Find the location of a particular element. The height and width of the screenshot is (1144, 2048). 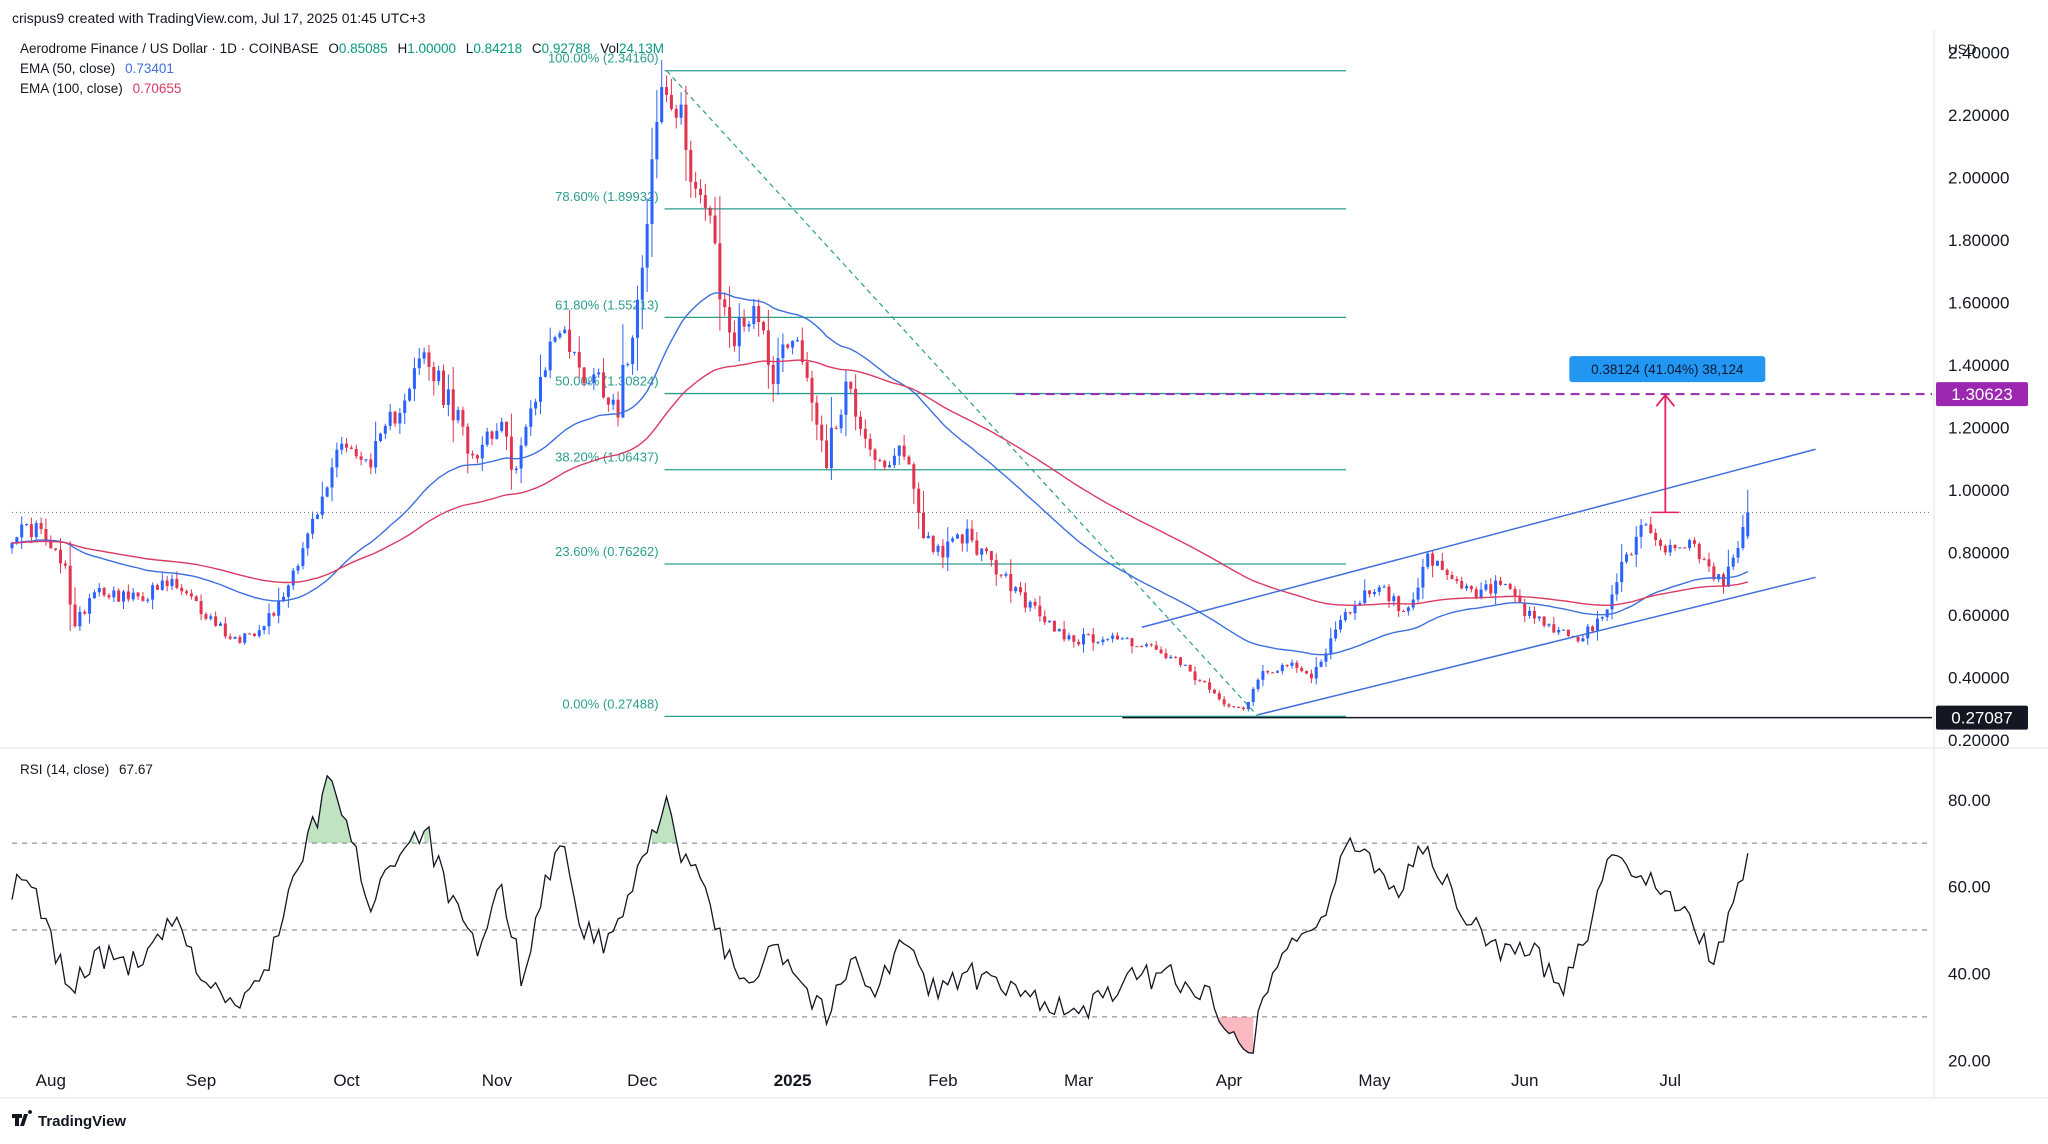

fib-level-label: 100.00% (2.34160) is located at coordinates (603, 58).